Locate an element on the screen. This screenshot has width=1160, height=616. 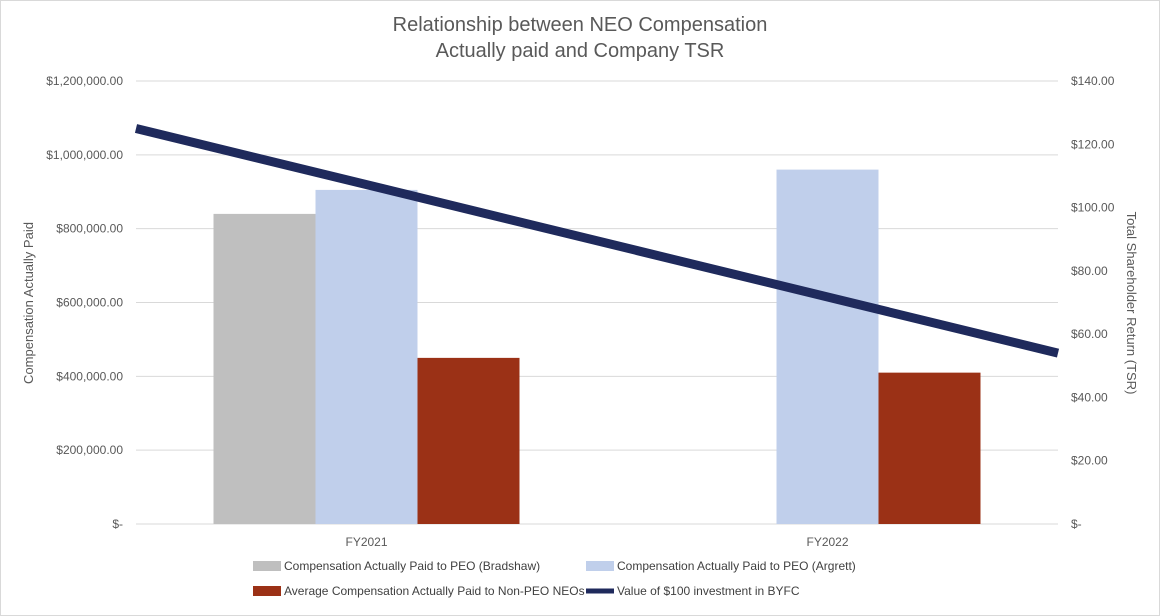
right-tick-label: $100.00 is located at coordinates (1093, 208).